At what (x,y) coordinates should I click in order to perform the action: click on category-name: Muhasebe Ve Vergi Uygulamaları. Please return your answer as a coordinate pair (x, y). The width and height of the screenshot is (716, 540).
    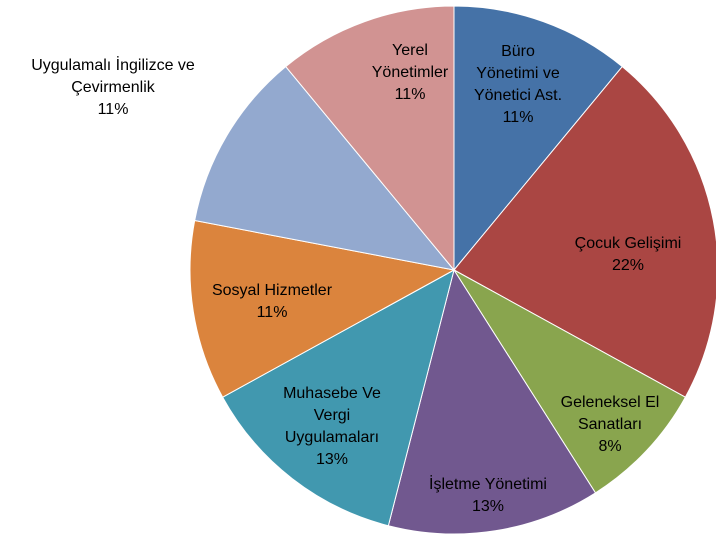
    Looking at the image, I should click on (332, 415).